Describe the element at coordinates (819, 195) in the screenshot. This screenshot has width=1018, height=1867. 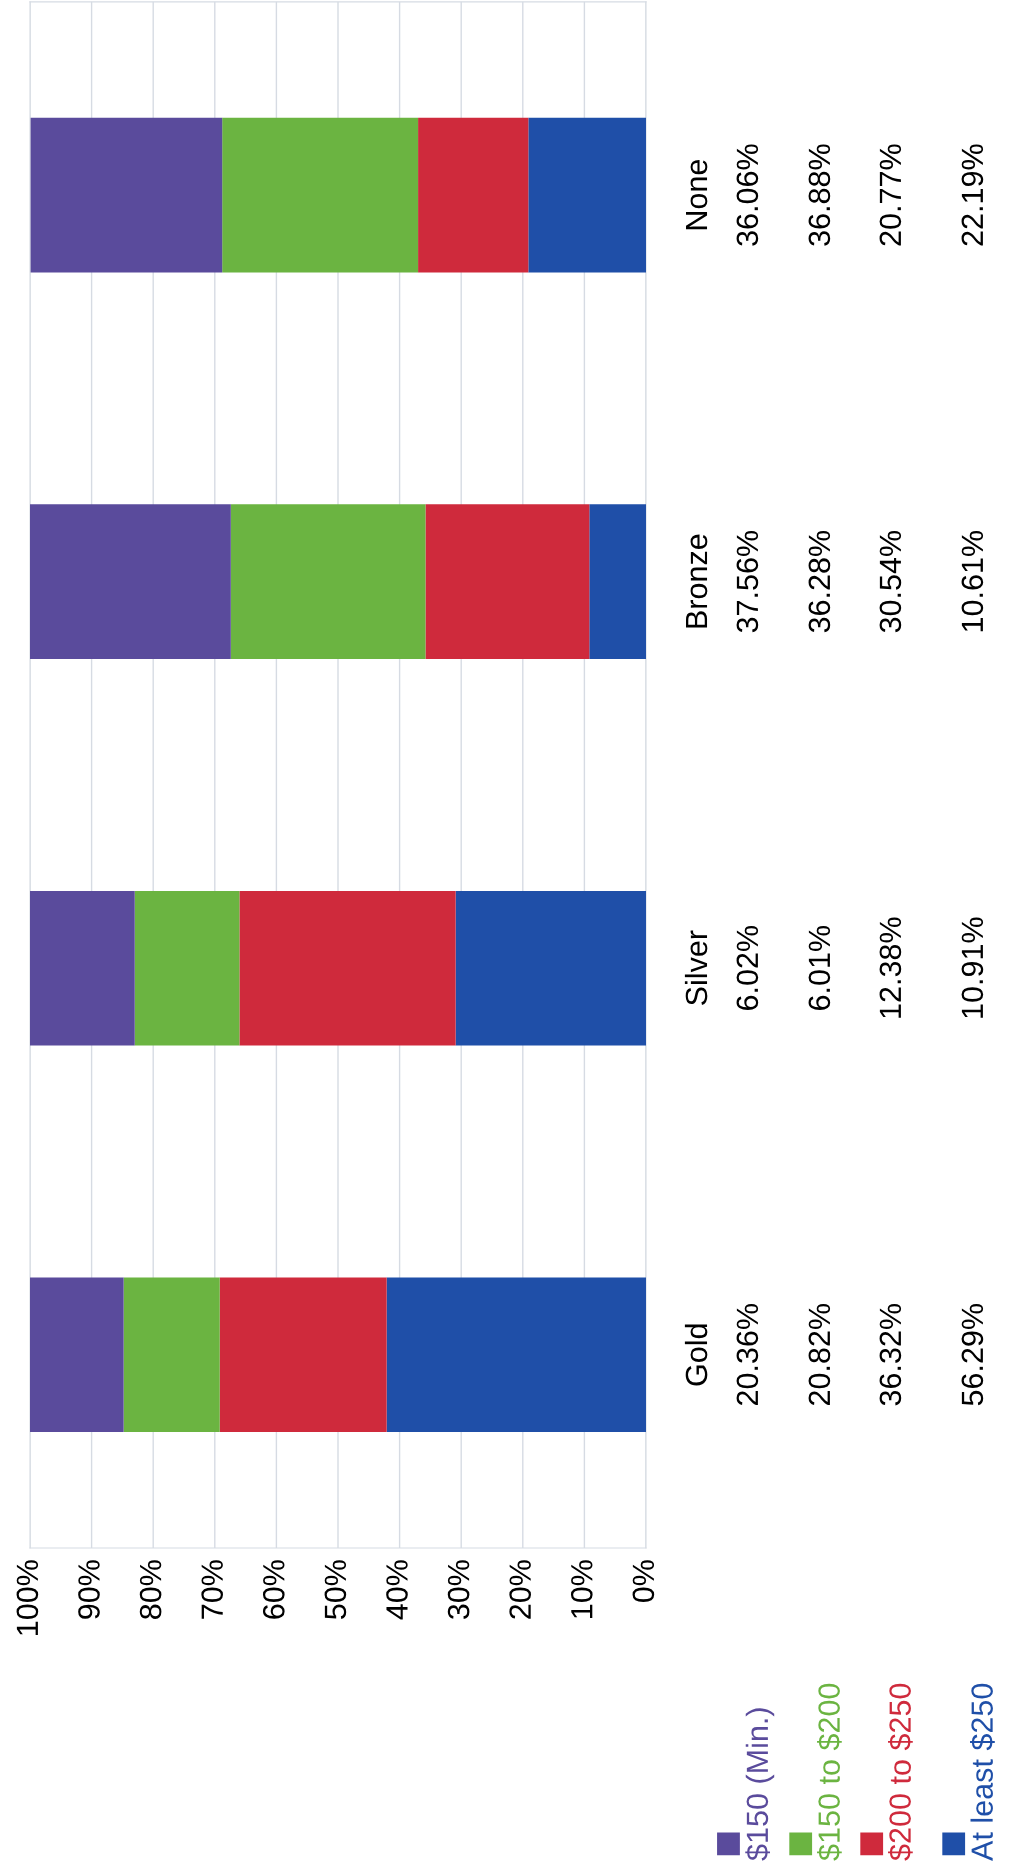
I see `text: 36.88%` at that location.